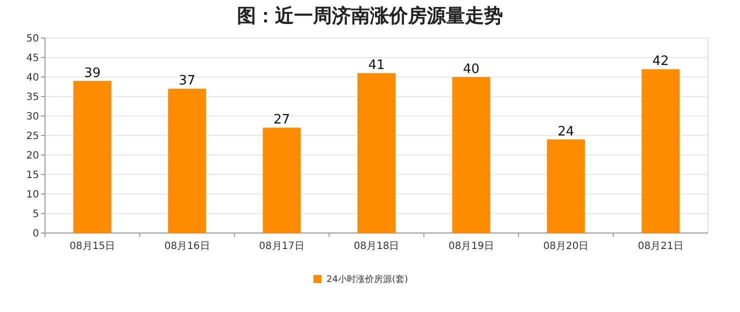  Describe the element at coordinates (661, 246) in the screenshot. I see `x-tick-label: 08月21日` at that location.